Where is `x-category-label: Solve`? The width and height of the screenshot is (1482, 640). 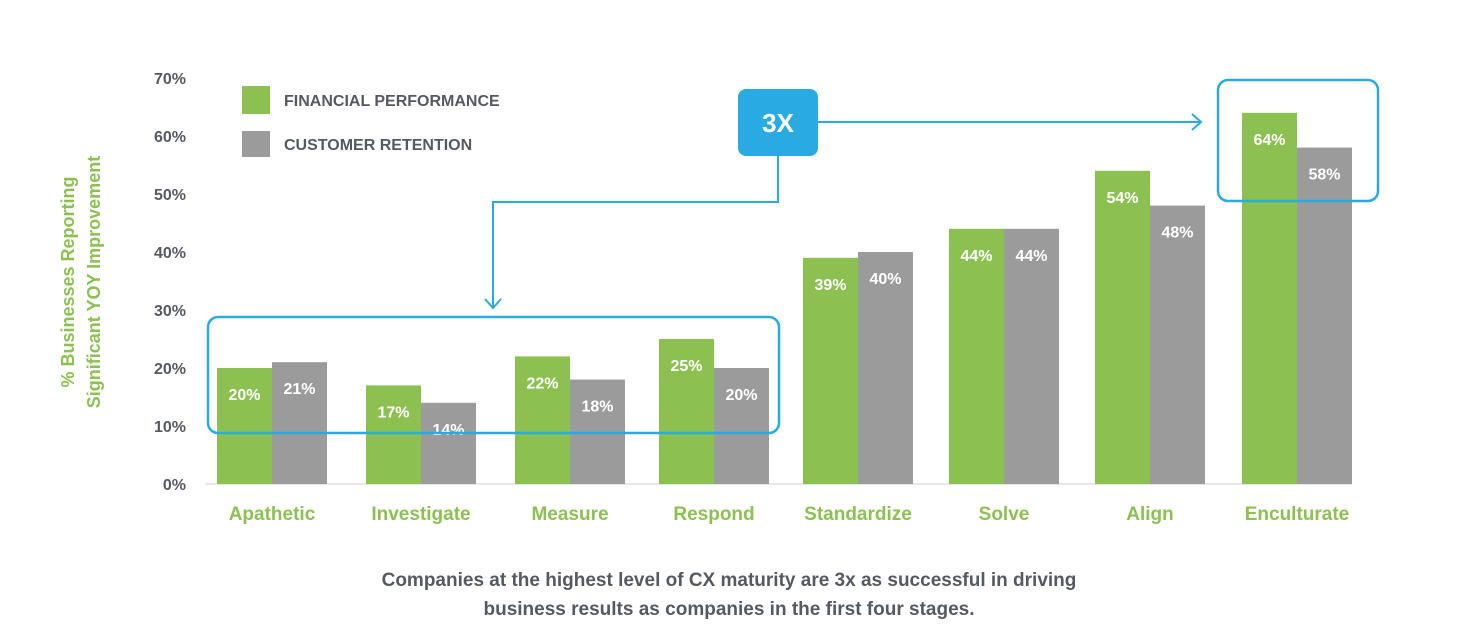
x-category-label: Solve is located at coordinates (1004, 514).